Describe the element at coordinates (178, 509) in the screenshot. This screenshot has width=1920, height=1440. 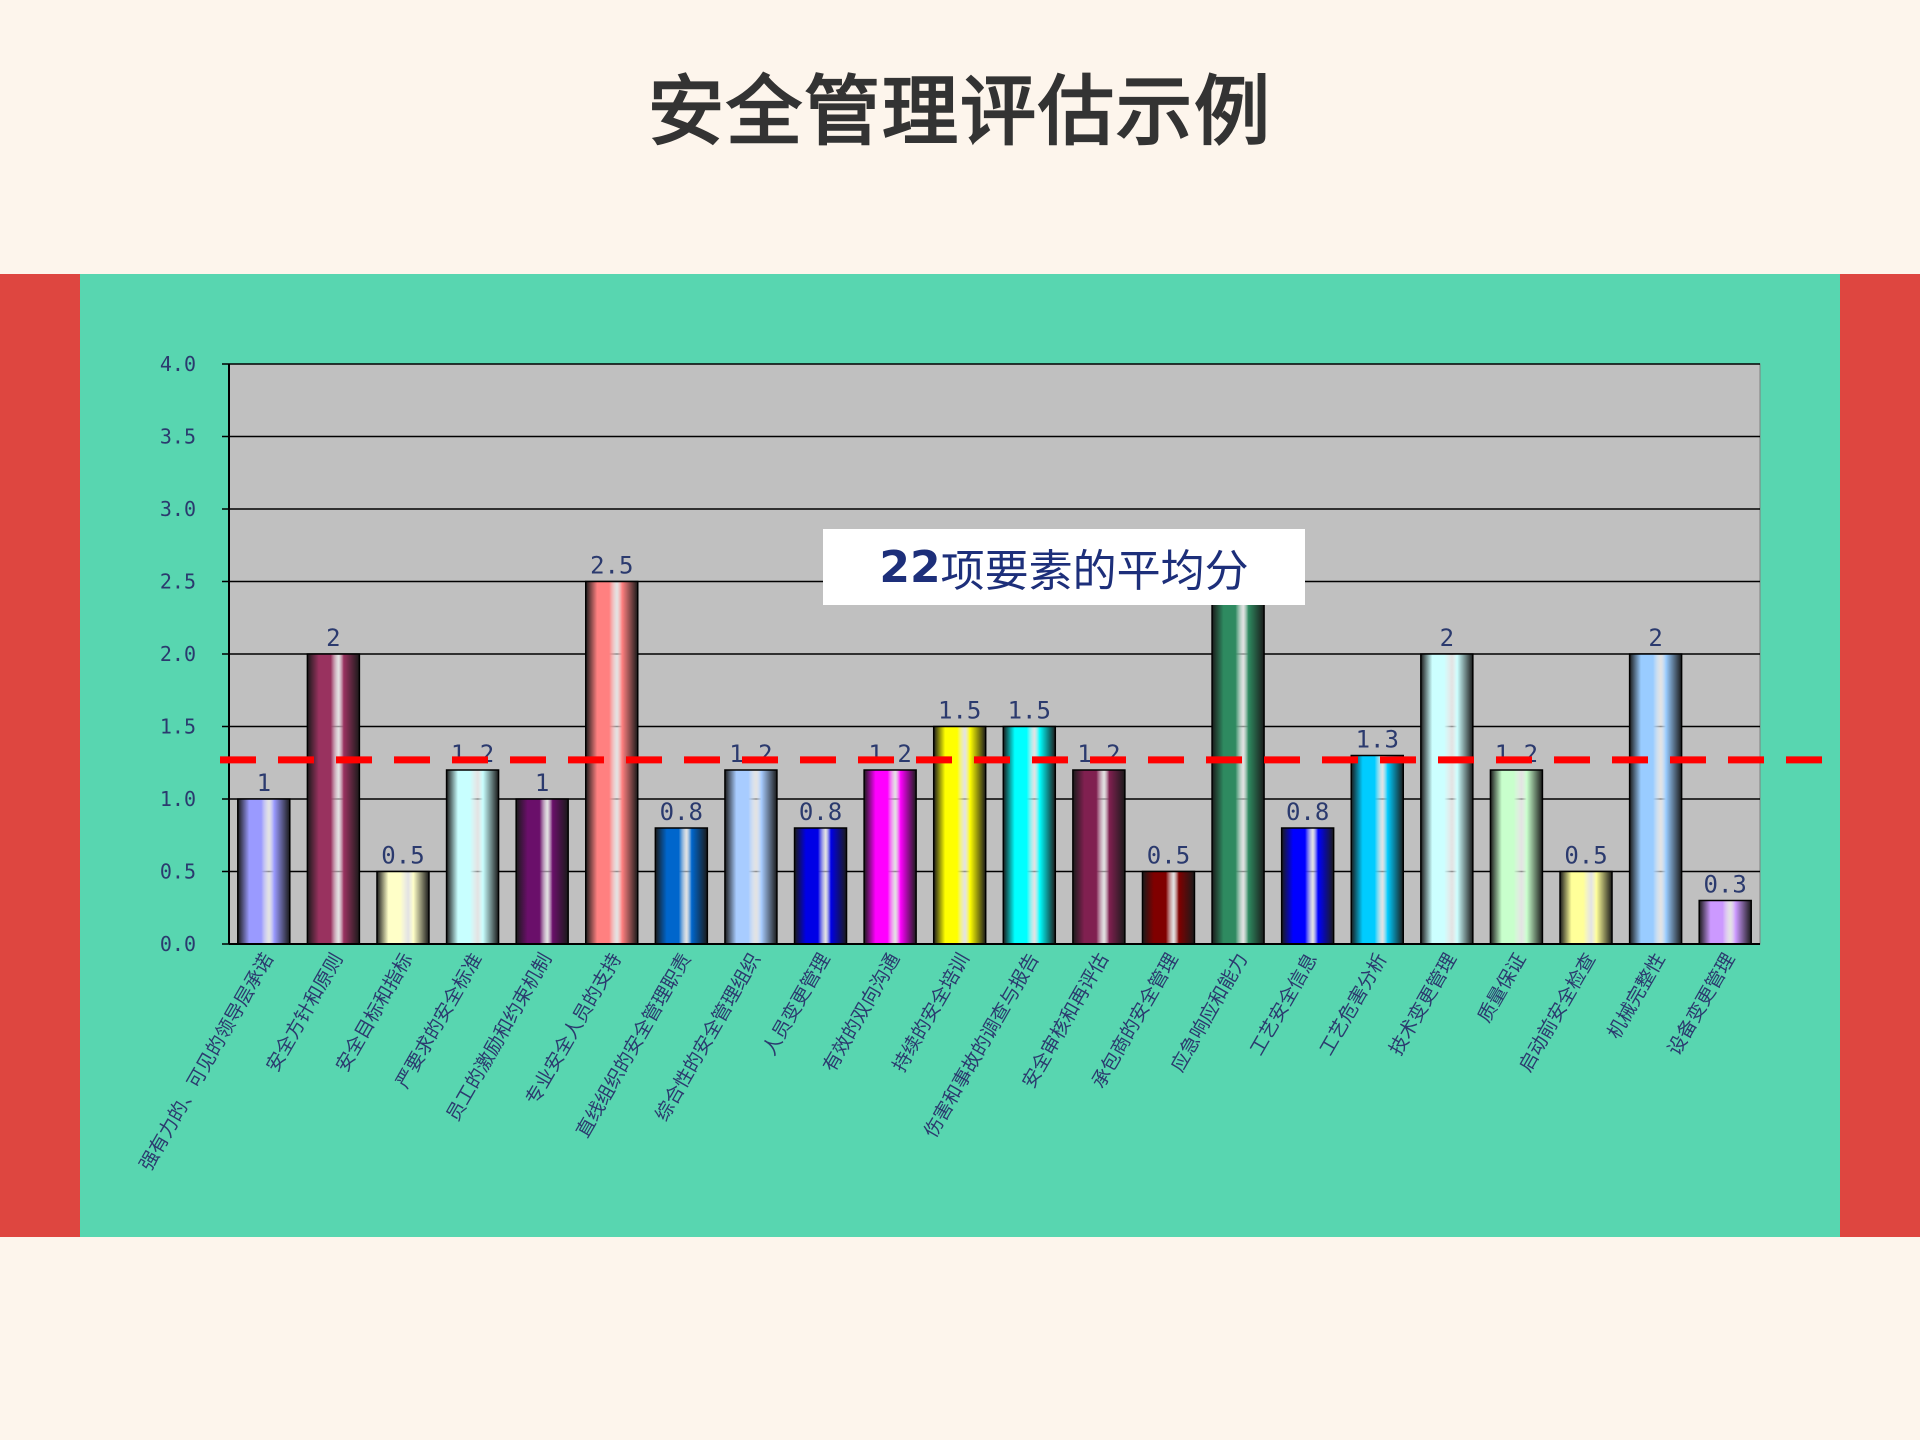
I see `y-tick-label: 3.0` at that location.